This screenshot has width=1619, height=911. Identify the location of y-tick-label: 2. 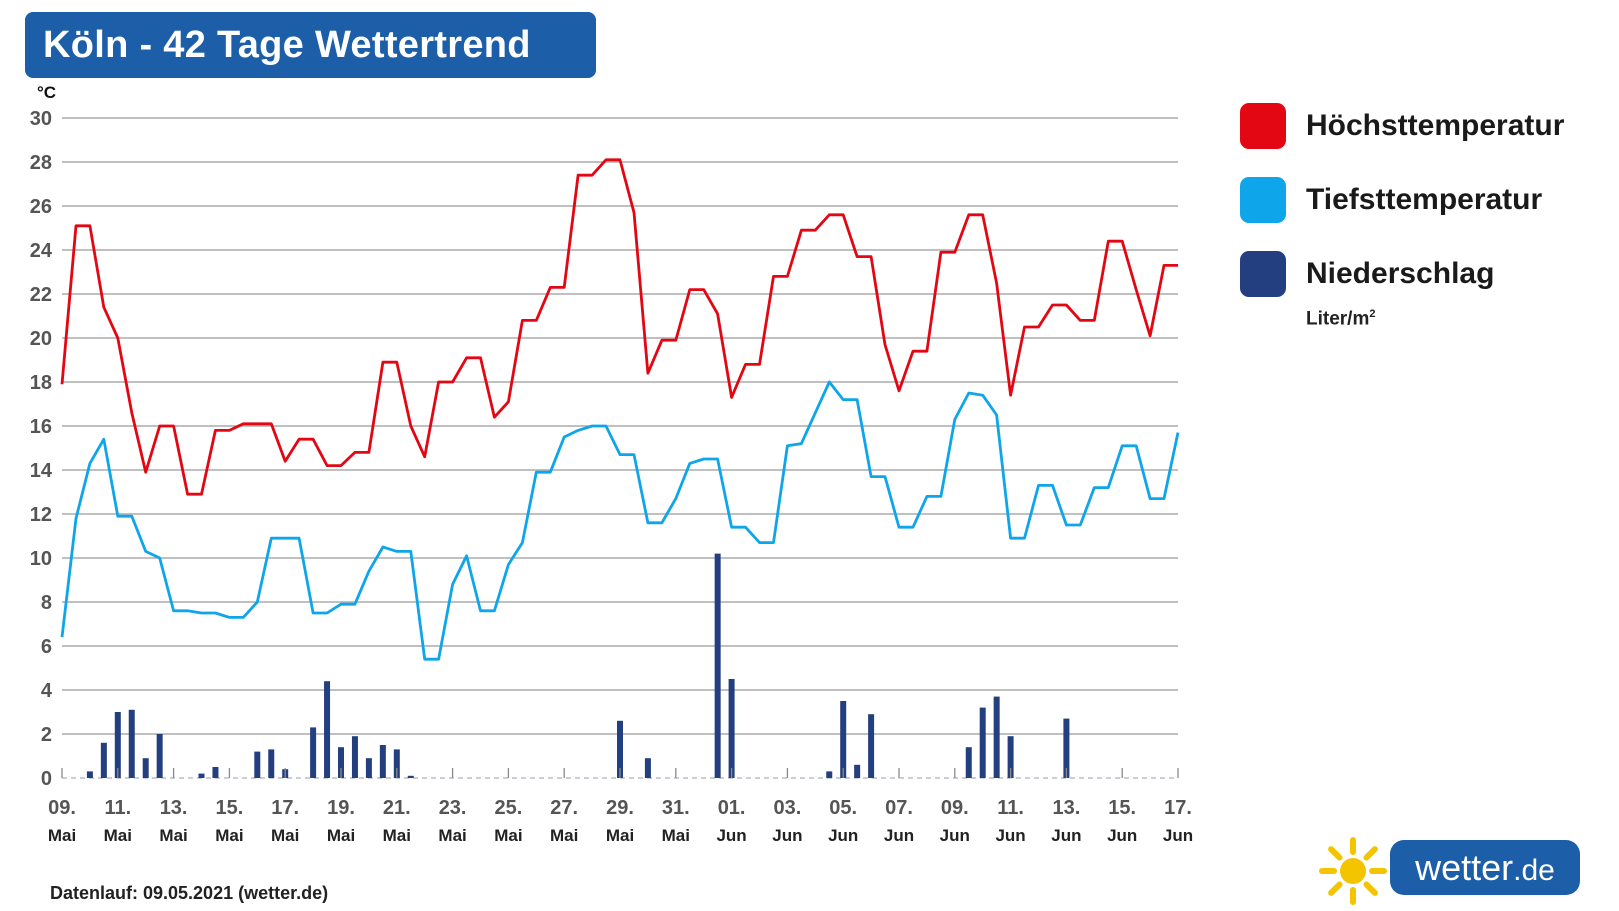
(46, 735).